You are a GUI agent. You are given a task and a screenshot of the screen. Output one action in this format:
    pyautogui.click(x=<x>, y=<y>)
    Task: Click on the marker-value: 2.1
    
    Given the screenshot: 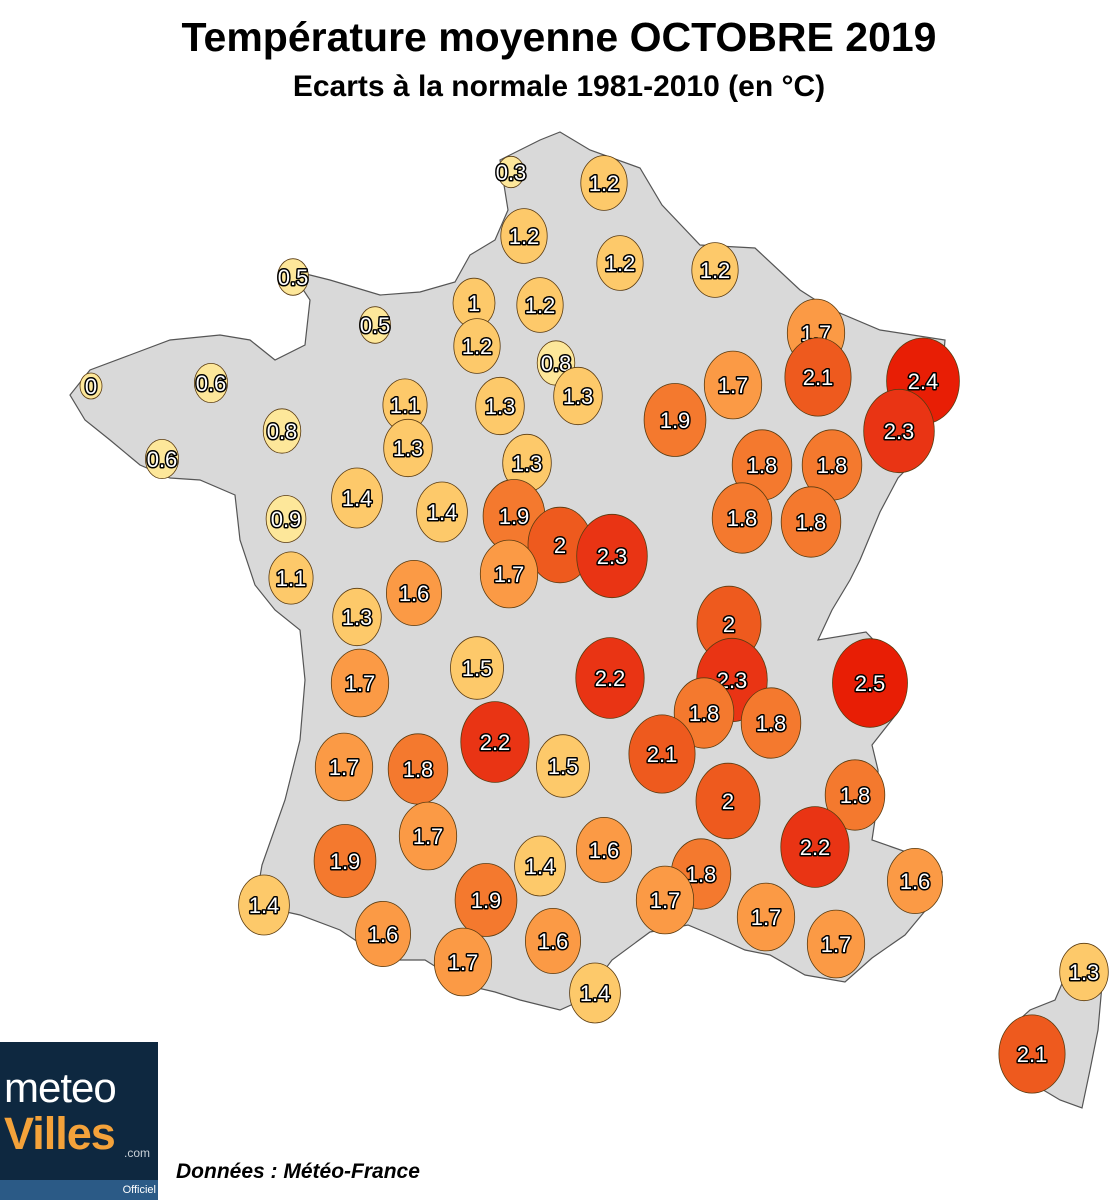 What is the action you would take?
    pyautogui.click(x=818, y=377)
    